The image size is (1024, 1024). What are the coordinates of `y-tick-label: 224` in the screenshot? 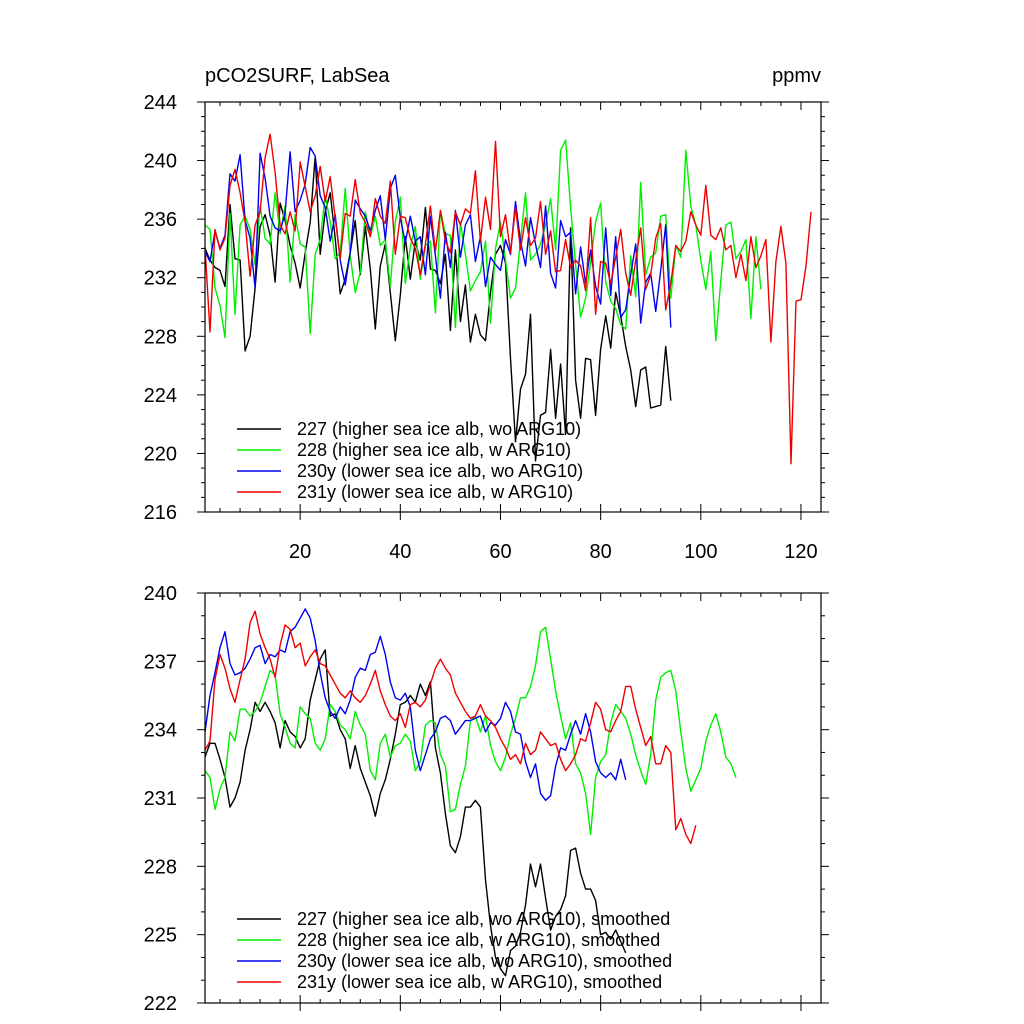 It's located at (160, 396).